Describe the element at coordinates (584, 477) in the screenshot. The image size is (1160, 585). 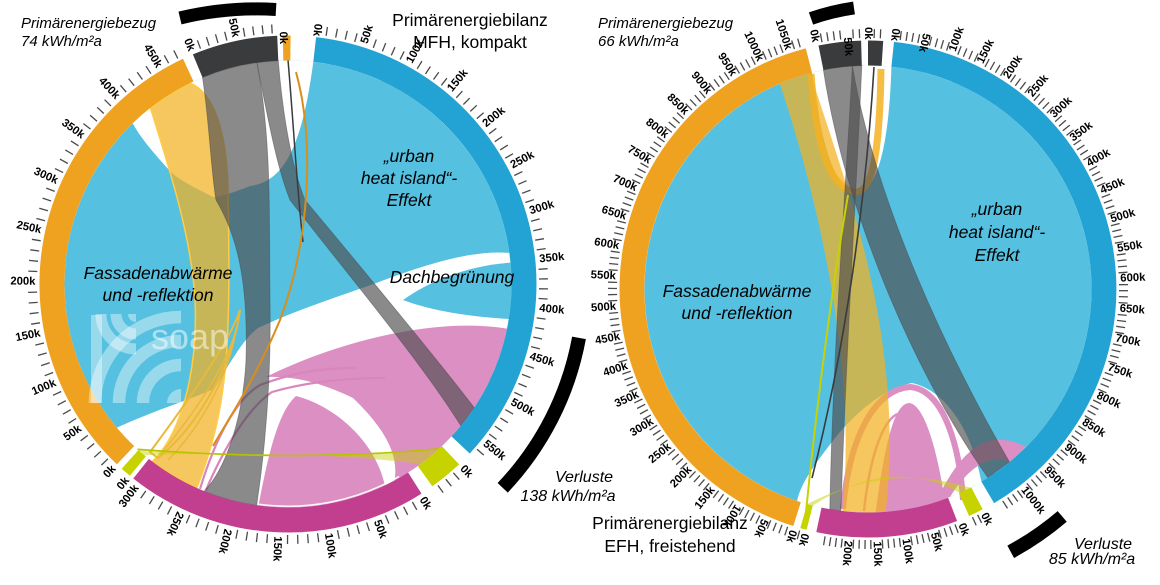
I see `svg-text: Verluste` at that location.